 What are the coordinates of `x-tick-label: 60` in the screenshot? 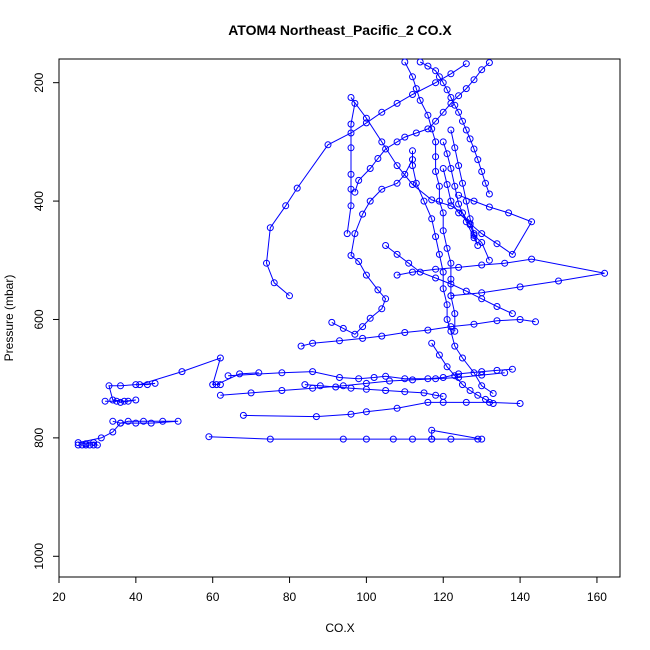 It's located at (213, 597).